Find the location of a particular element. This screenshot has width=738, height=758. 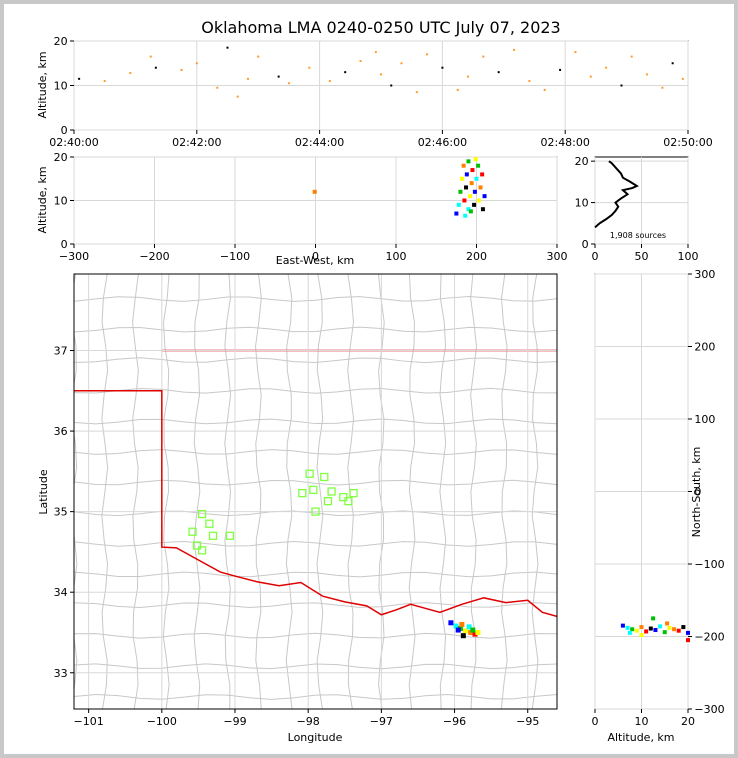

map-tick-label: −99 is located at coordinates (234, 721).